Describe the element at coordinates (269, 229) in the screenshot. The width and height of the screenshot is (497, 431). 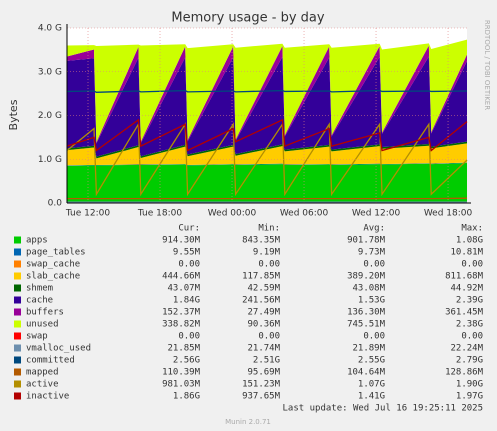
I see `legend-header: Min:` at that location.